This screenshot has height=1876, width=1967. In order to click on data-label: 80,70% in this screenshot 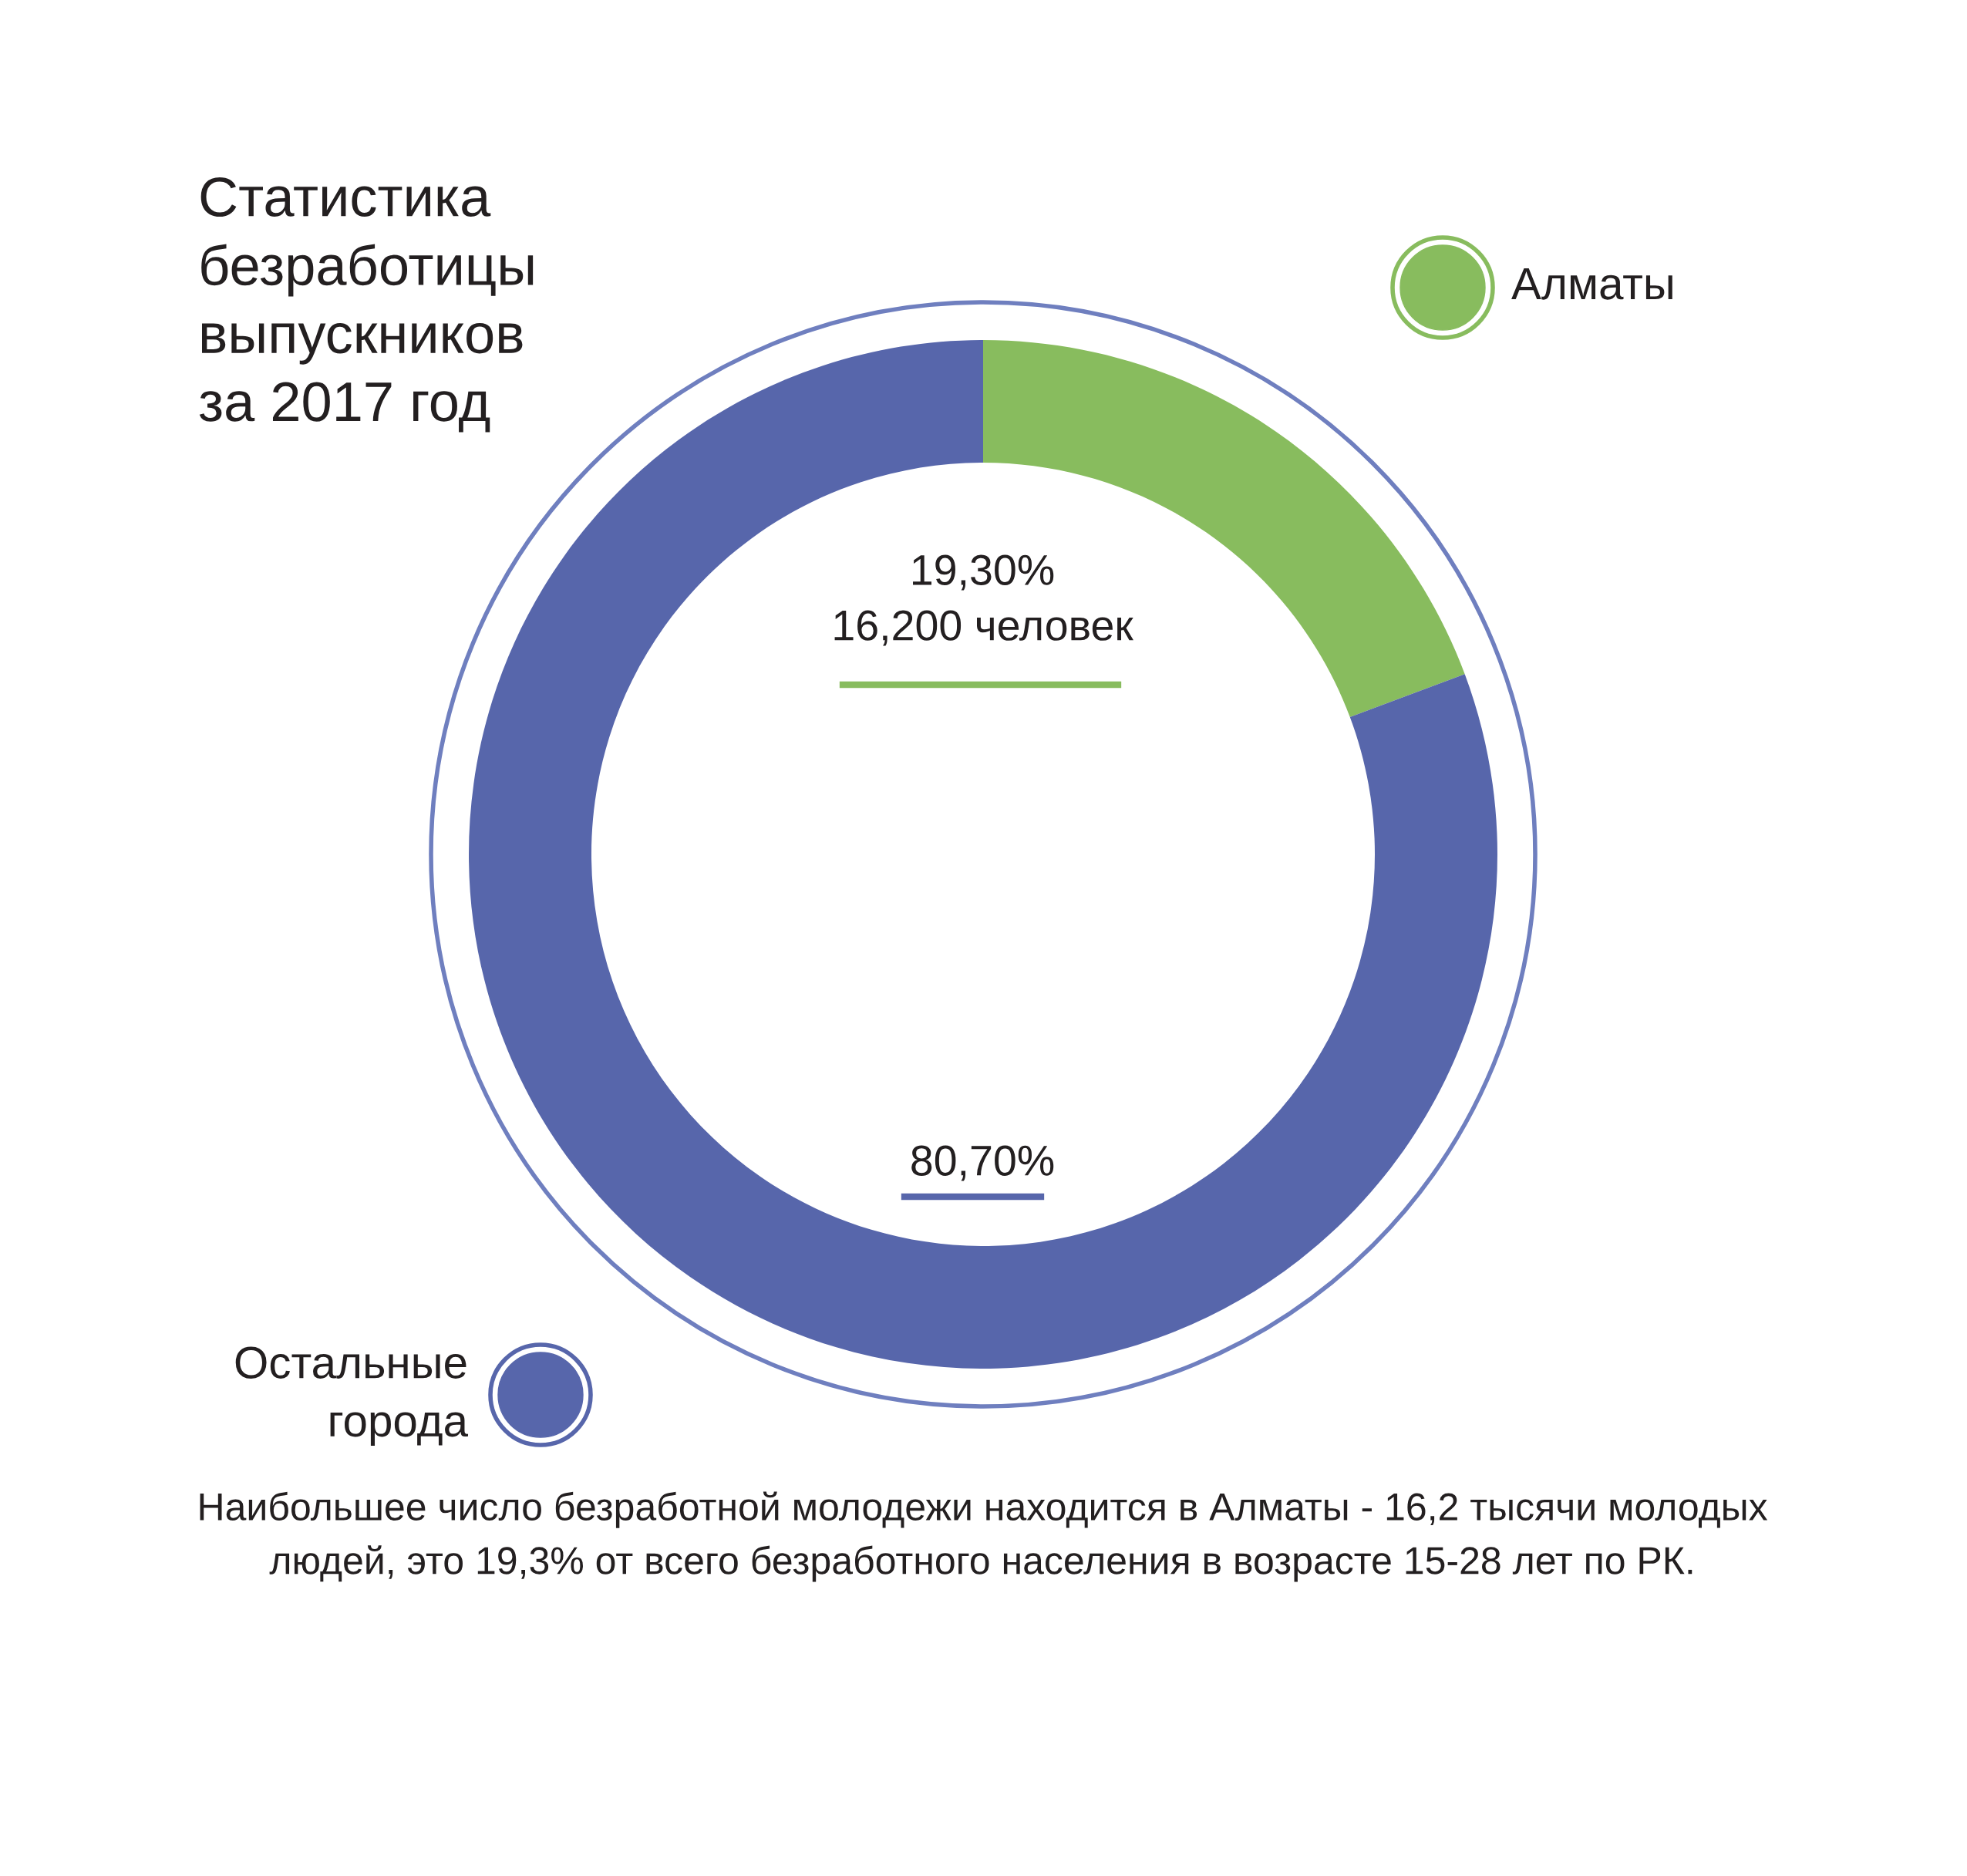, I will do `click(982, 1163)`.